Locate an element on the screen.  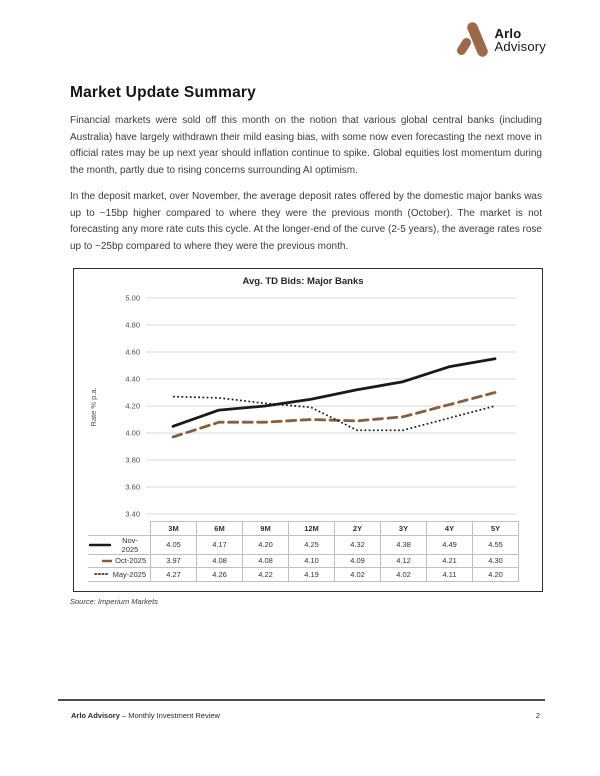
y-axis-tick-label: 4.60 is located at coordinates (132, 352).